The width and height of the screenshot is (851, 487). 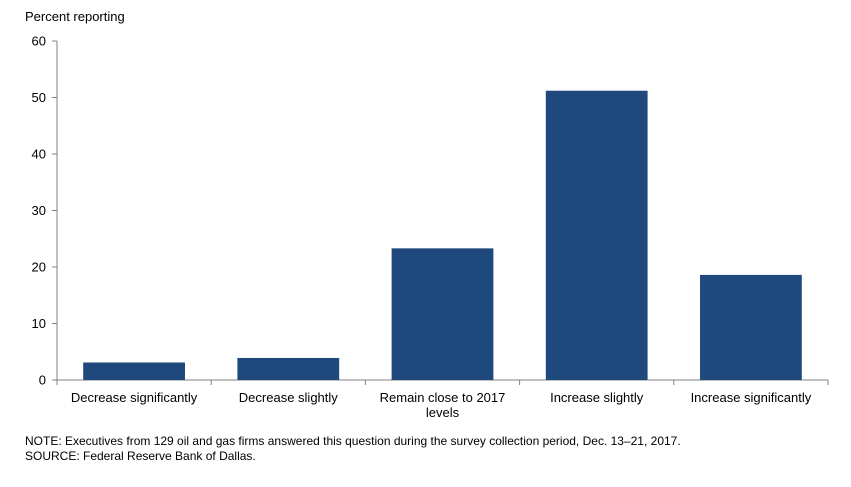 What do you see at coordinates (39, 323) in the screenshot?
I see `y-tick-label: 10` at bounding box center [39, 323].